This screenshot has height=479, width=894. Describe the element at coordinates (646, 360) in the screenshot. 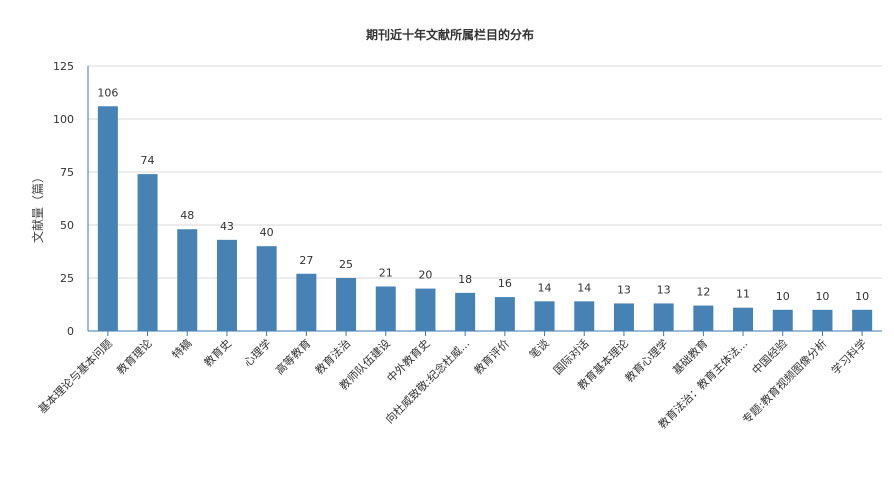

I see `x-tick-label: 教育心理学` at that location.